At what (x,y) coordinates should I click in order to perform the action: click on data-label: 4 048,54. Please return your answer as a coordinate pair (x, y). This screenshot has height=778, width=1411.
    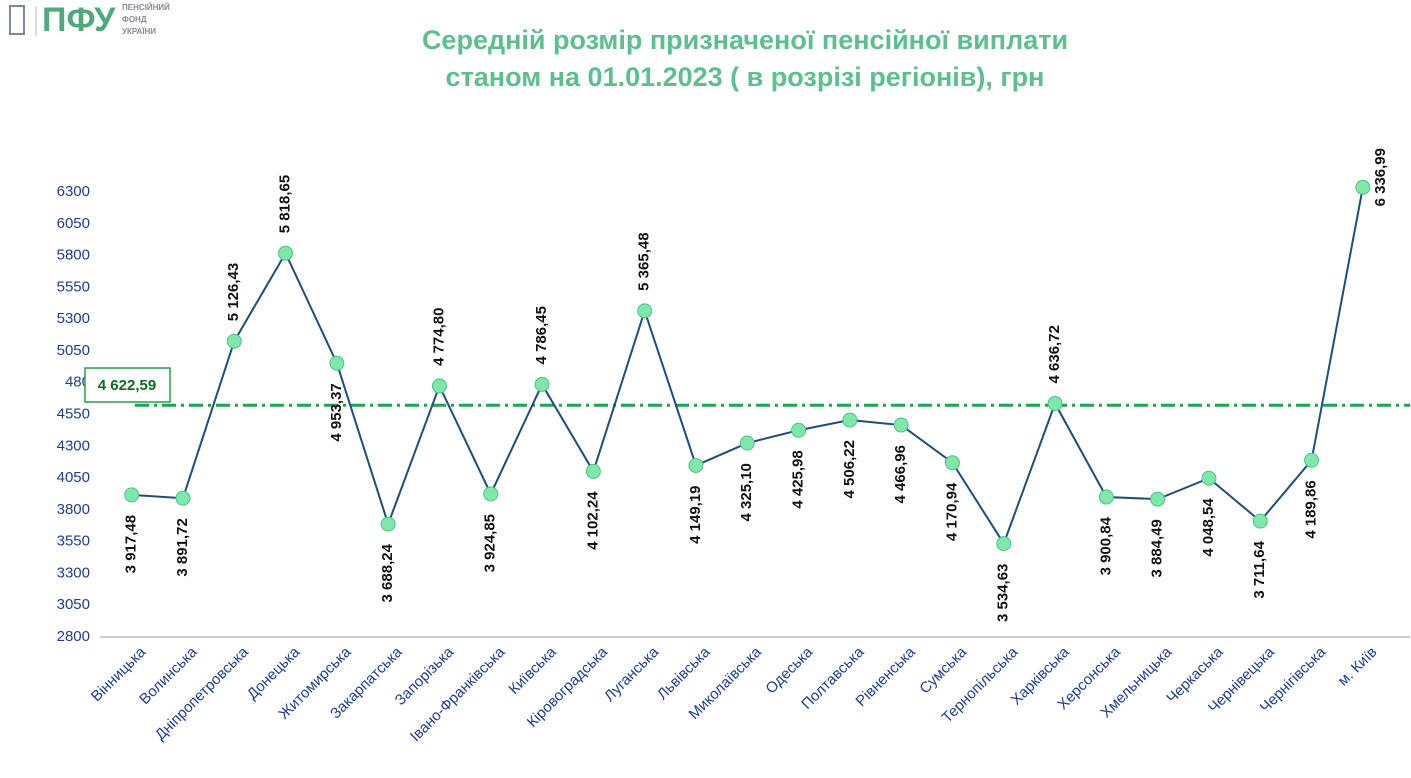
    Looking at the image, I should click on (1208, 527).